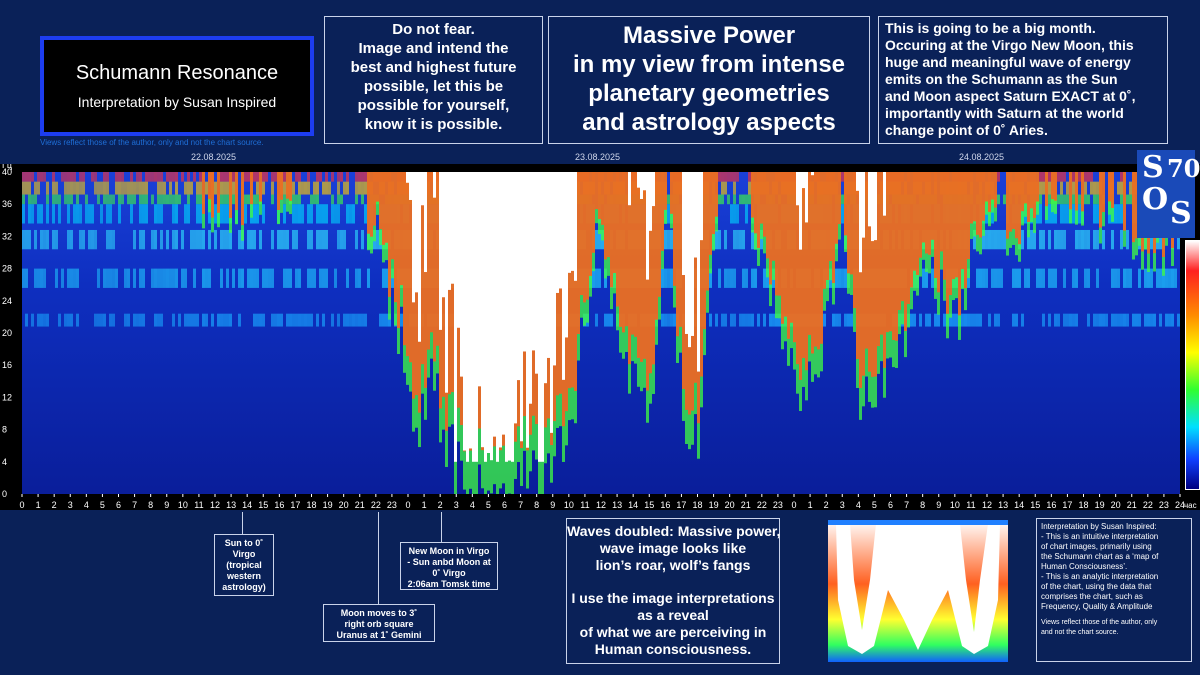  What do you see at coordinates (1100, 505) in the screenshot?
I see `x-tick-label: 19` at bounding box center [1100, 505].